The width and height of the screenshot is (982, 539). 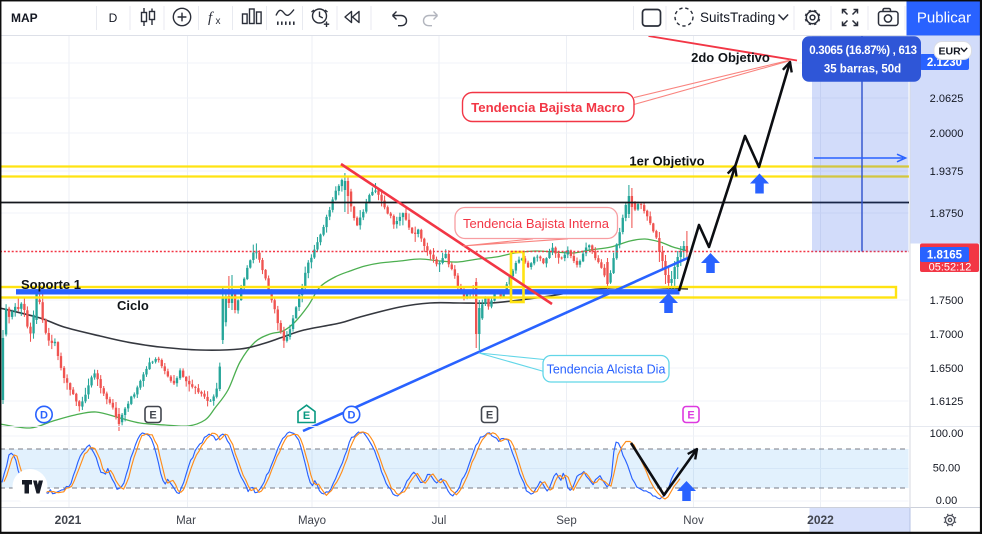 I want to click on svg-text: 0.00, so click(x=946, y=501).